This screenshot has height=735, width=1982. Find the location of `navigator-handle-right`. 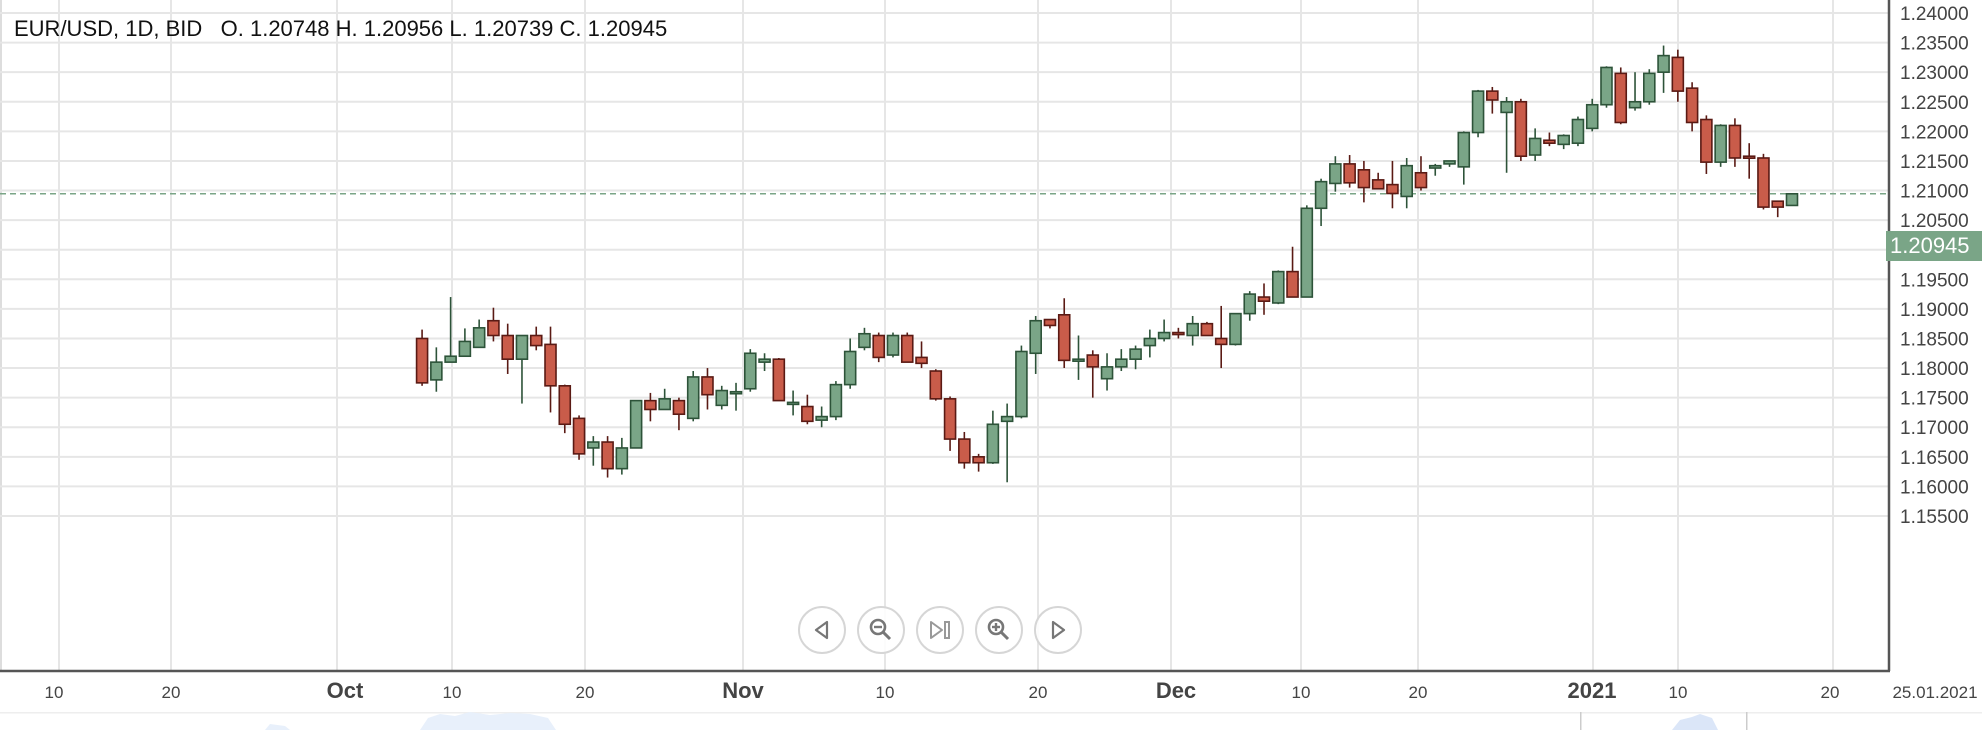

navigator-handle-right is located at coordinates (1747, 721).